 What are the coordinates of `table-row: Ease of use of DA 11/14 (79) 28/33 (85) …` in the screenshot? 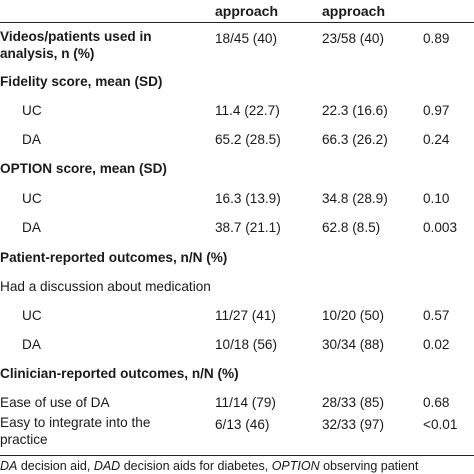 It's located at (237, 403).